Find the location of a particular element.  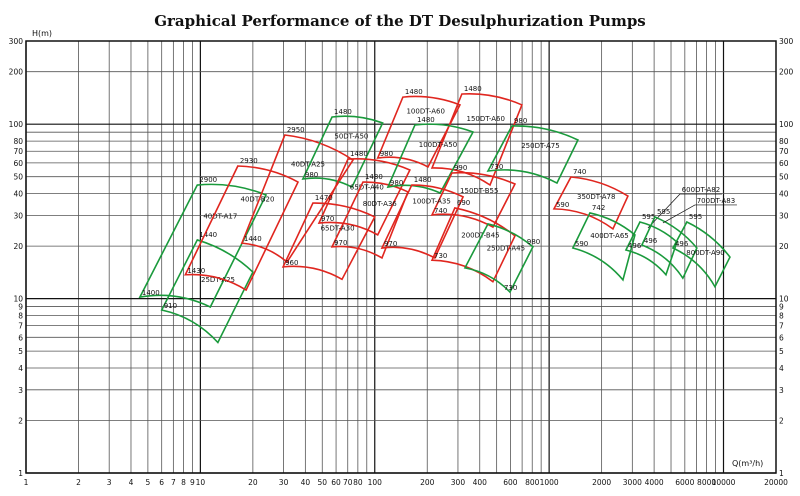

speed-label: 740 is located at coordinates (579, 172).